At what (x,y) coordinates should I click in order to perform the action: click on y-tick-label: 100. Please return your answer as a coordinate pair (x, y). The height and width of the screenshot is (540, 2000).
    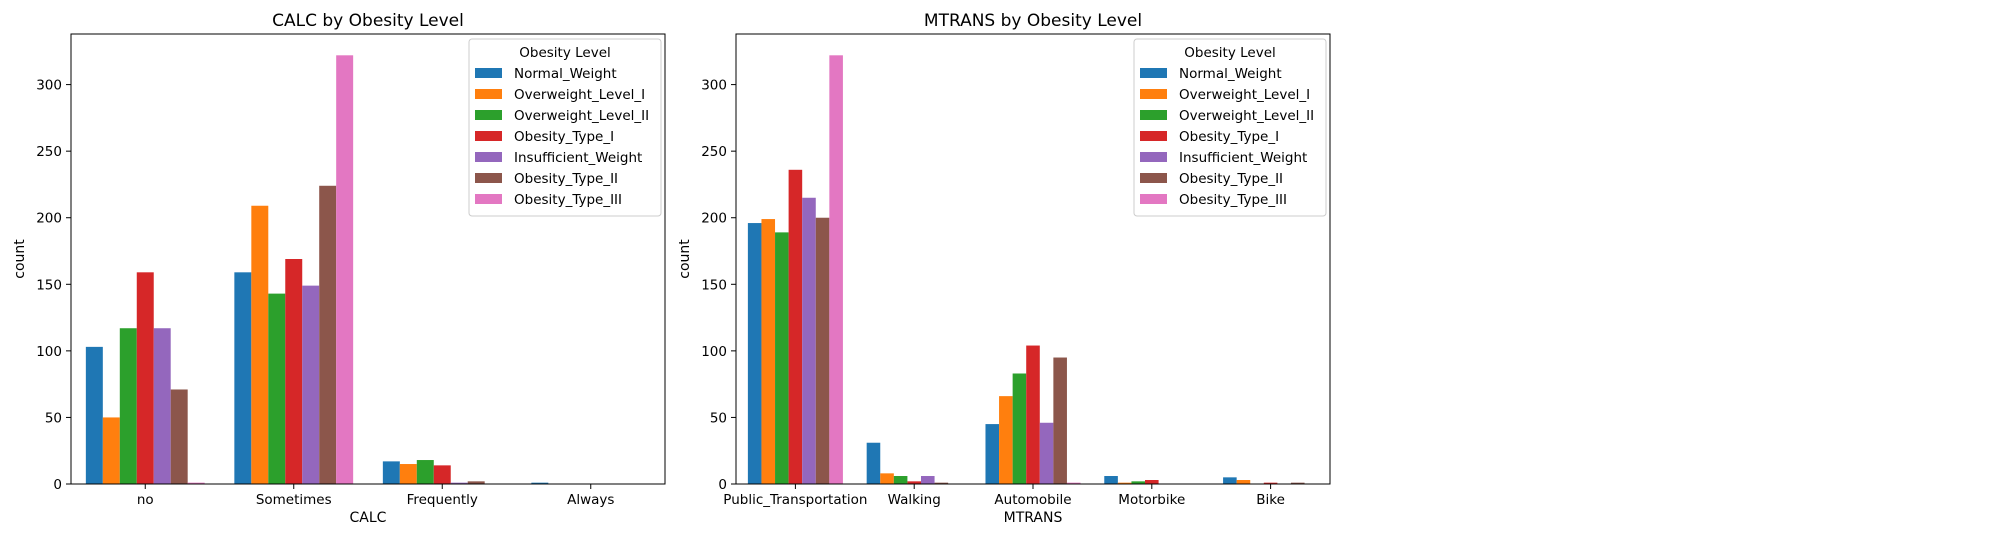
    Looking at the image, I should click on (49, 352).